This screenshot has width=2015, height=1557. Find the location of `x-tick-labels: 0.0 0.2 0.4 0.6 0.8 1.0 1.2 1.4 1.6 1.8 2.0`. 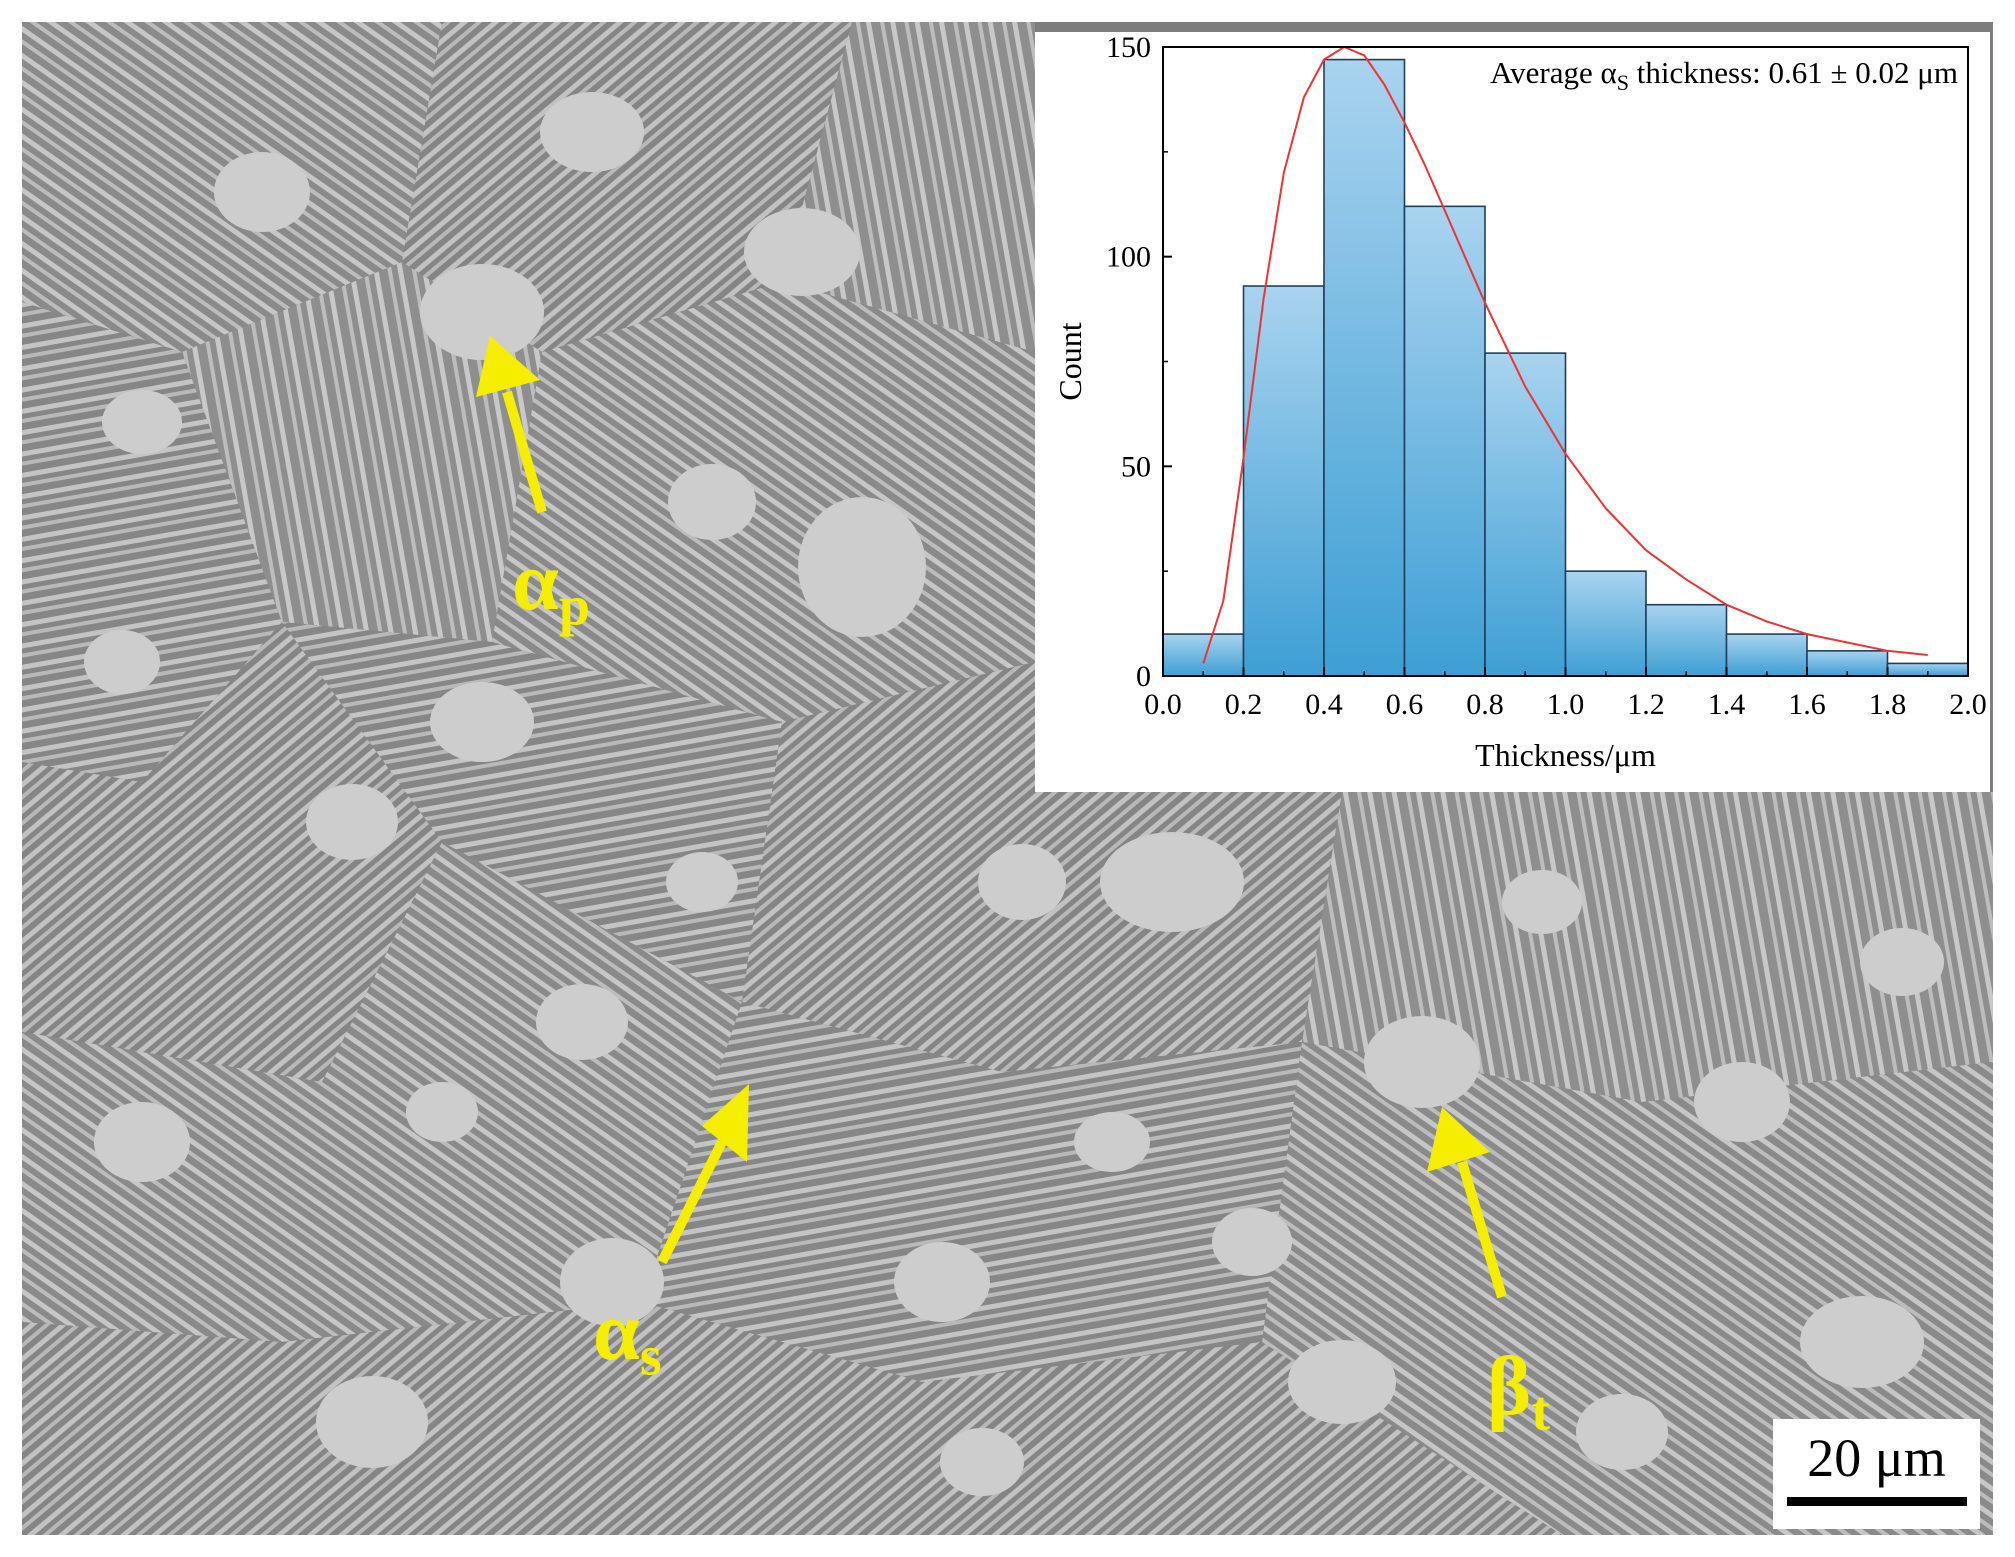

x-tick-labels: 0.0 0.2 0.4 0.6 0.8 1.0 1.2 1.4 1.6 1.8 2.0 is located at coordinates (1565, 704).